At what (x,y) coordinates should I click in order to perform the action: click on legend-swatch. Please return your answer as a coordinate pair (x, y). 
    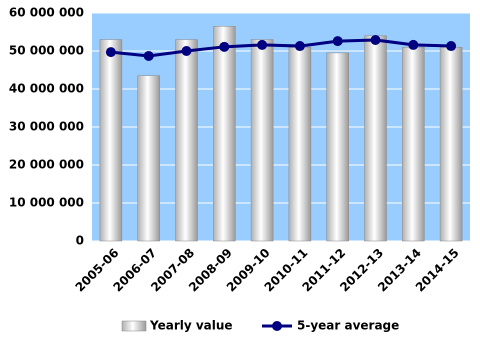
    Looking at the image, I should click on (134, 326).